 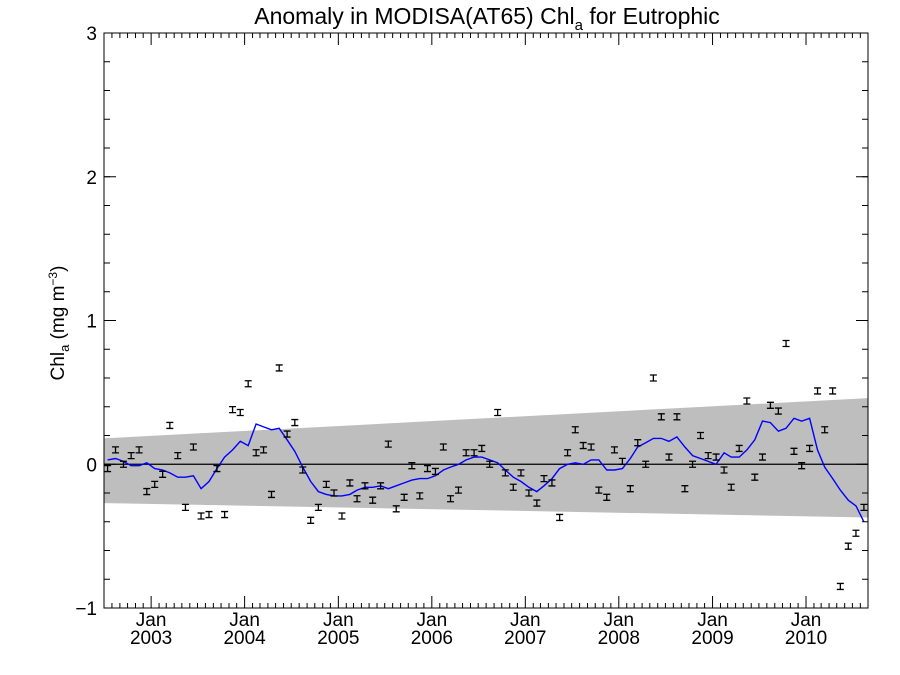 I want to click on y-tick-label: 1, so click(x=91, y=322).